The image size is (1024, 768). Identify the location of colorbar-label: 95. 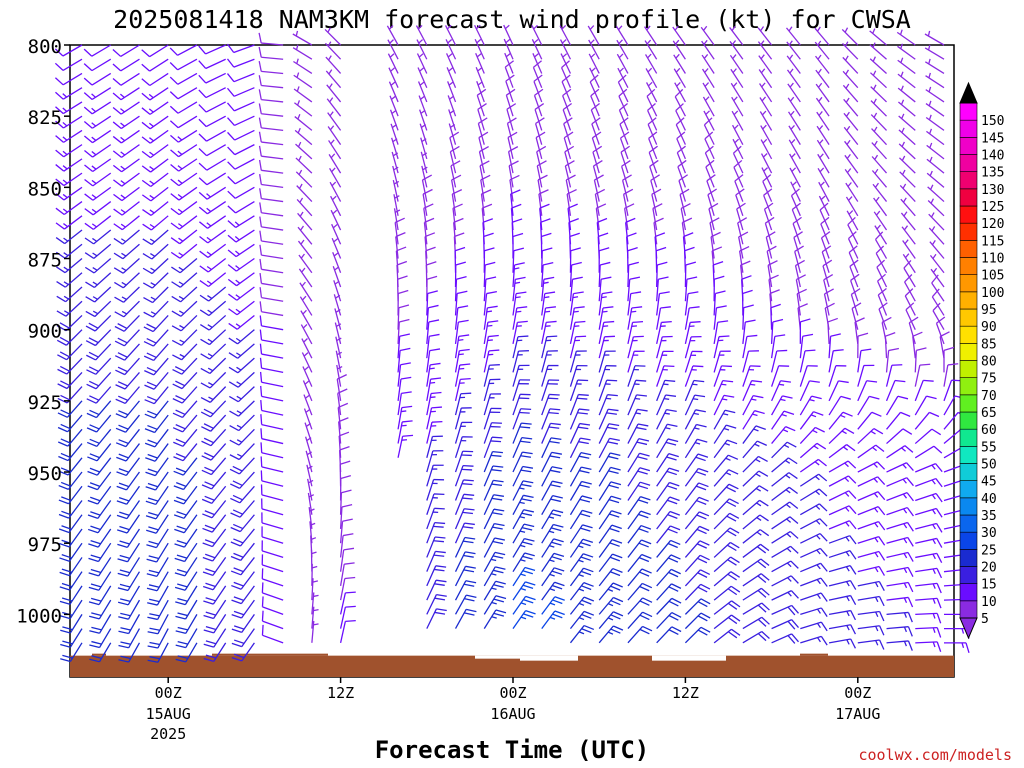
(989, 310).